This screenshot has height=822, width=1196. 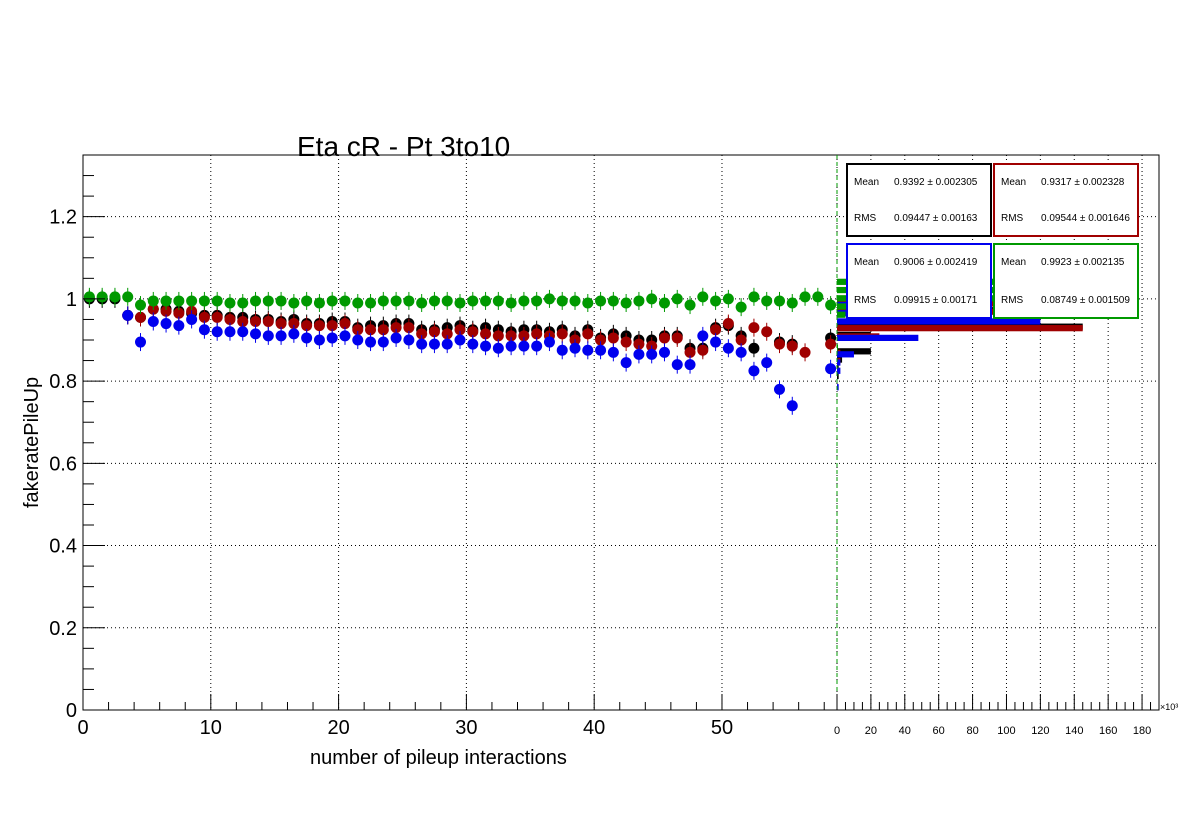 I want to click on mean-label: Mean, so click(x=1014, y=262).